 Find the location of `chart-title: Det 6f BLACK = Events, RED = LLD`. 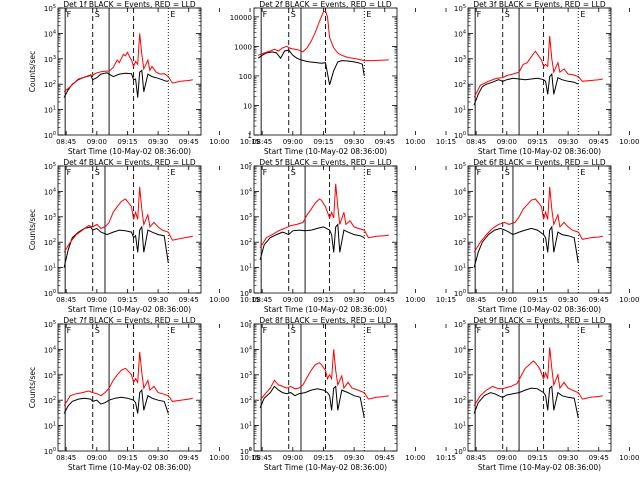

chart-title: Det 6f BLACK = Events, RED = LLD is located at coordinates (539, 162).